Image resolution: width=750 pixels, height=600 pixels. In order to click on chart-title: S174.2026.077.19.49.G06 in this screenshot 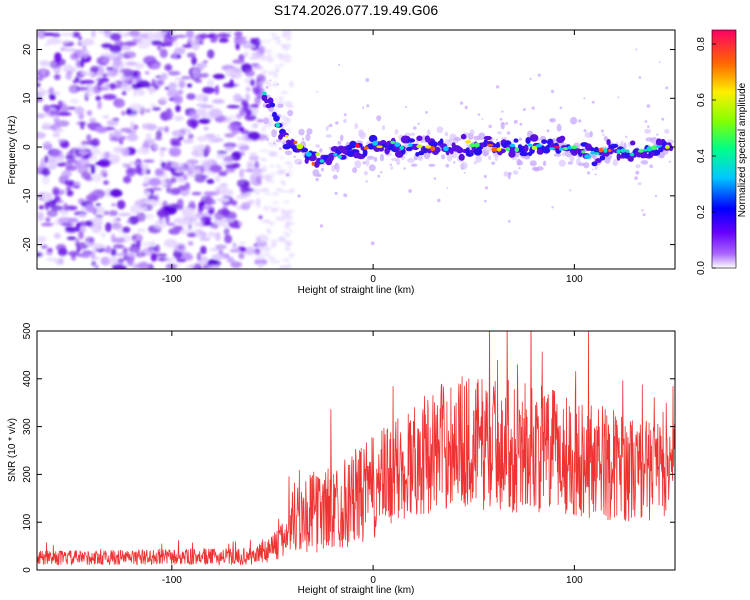, I will do `click(356, 10)`.